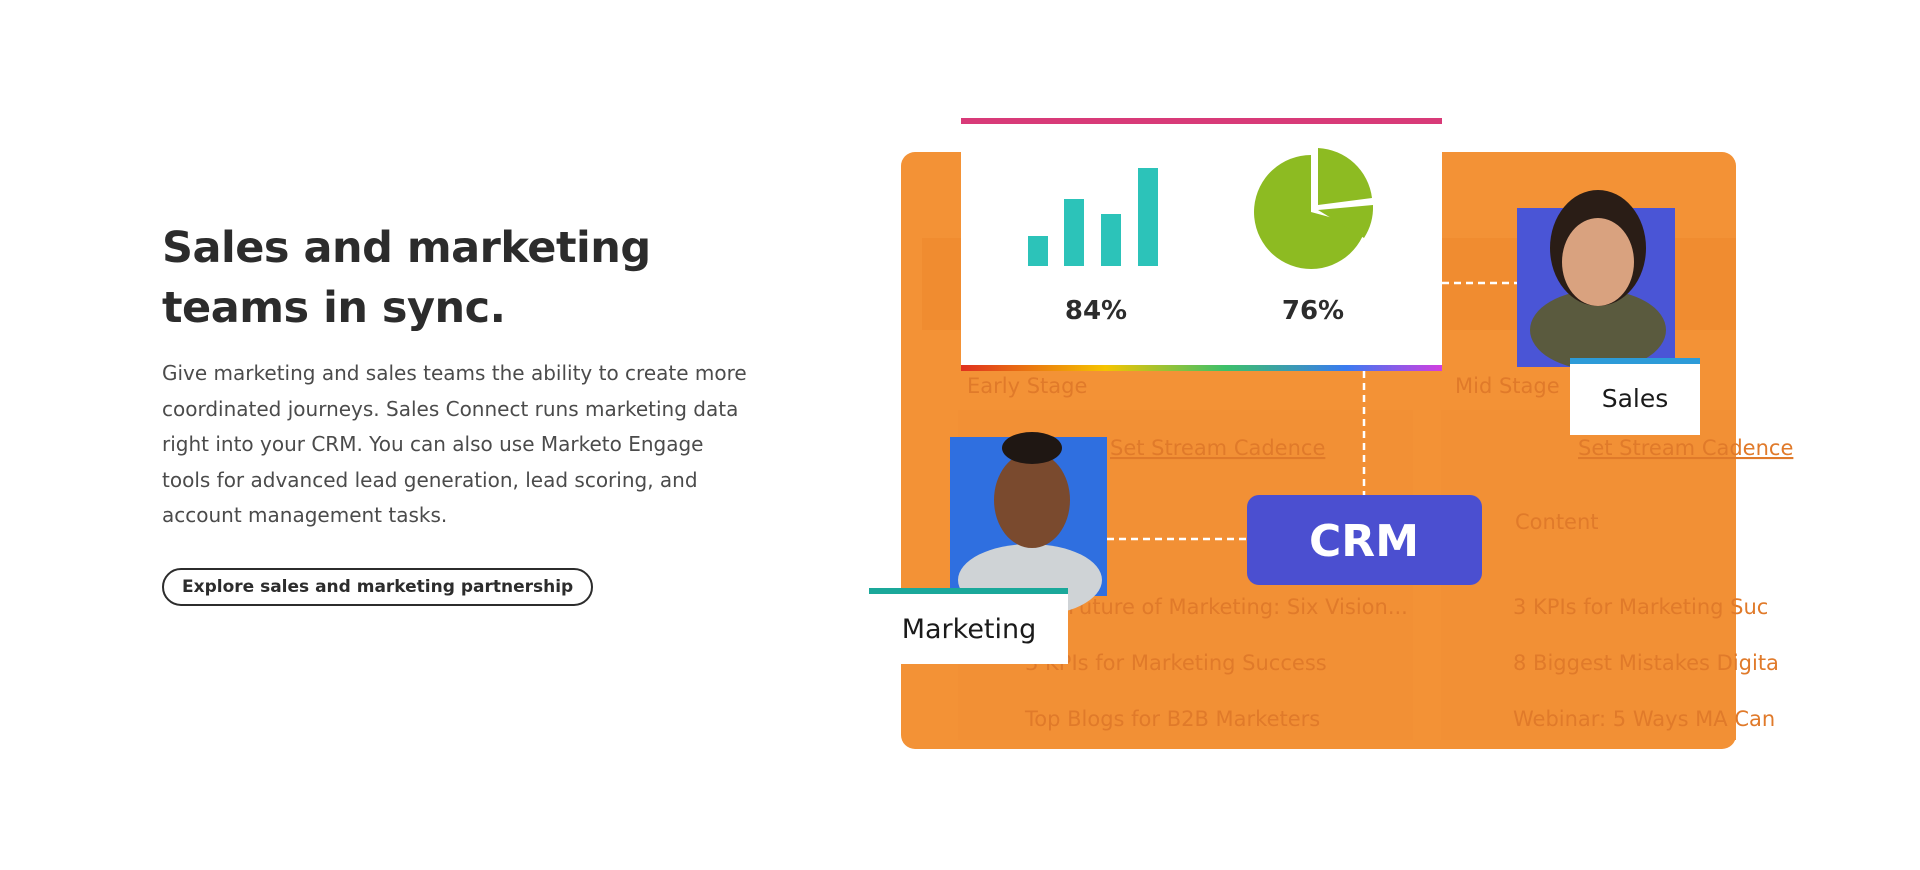 This screenshot has width=1920, height=870. What do you see at coordinates (1596, 280) in the screenshot?
I see `sales-photo` at bounding box center [1596, 280].